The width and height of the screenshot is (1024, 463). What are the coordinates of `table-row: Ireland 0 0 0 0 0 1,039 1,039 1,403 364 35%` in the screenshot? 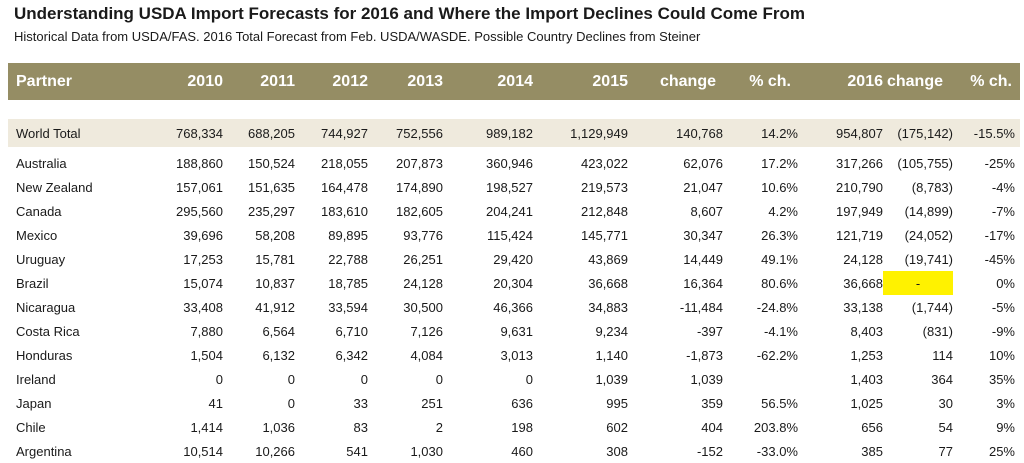 It's located at (514, 379).